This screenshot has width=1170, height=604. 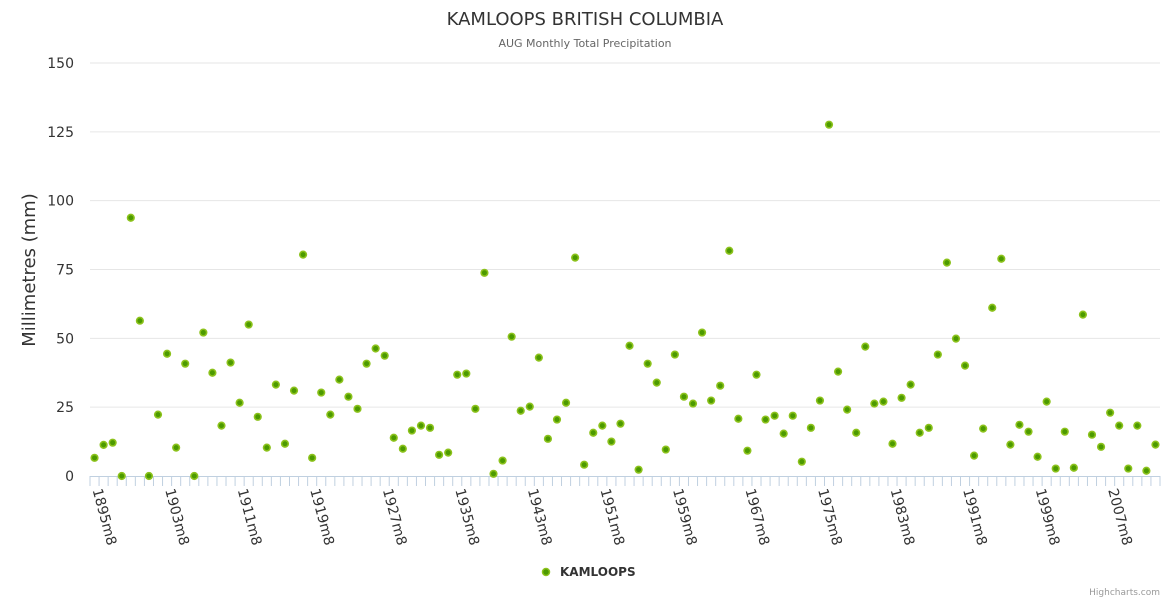 I want to click on y-axis-title: Millimetres (mm), so click(x=29, y=270).